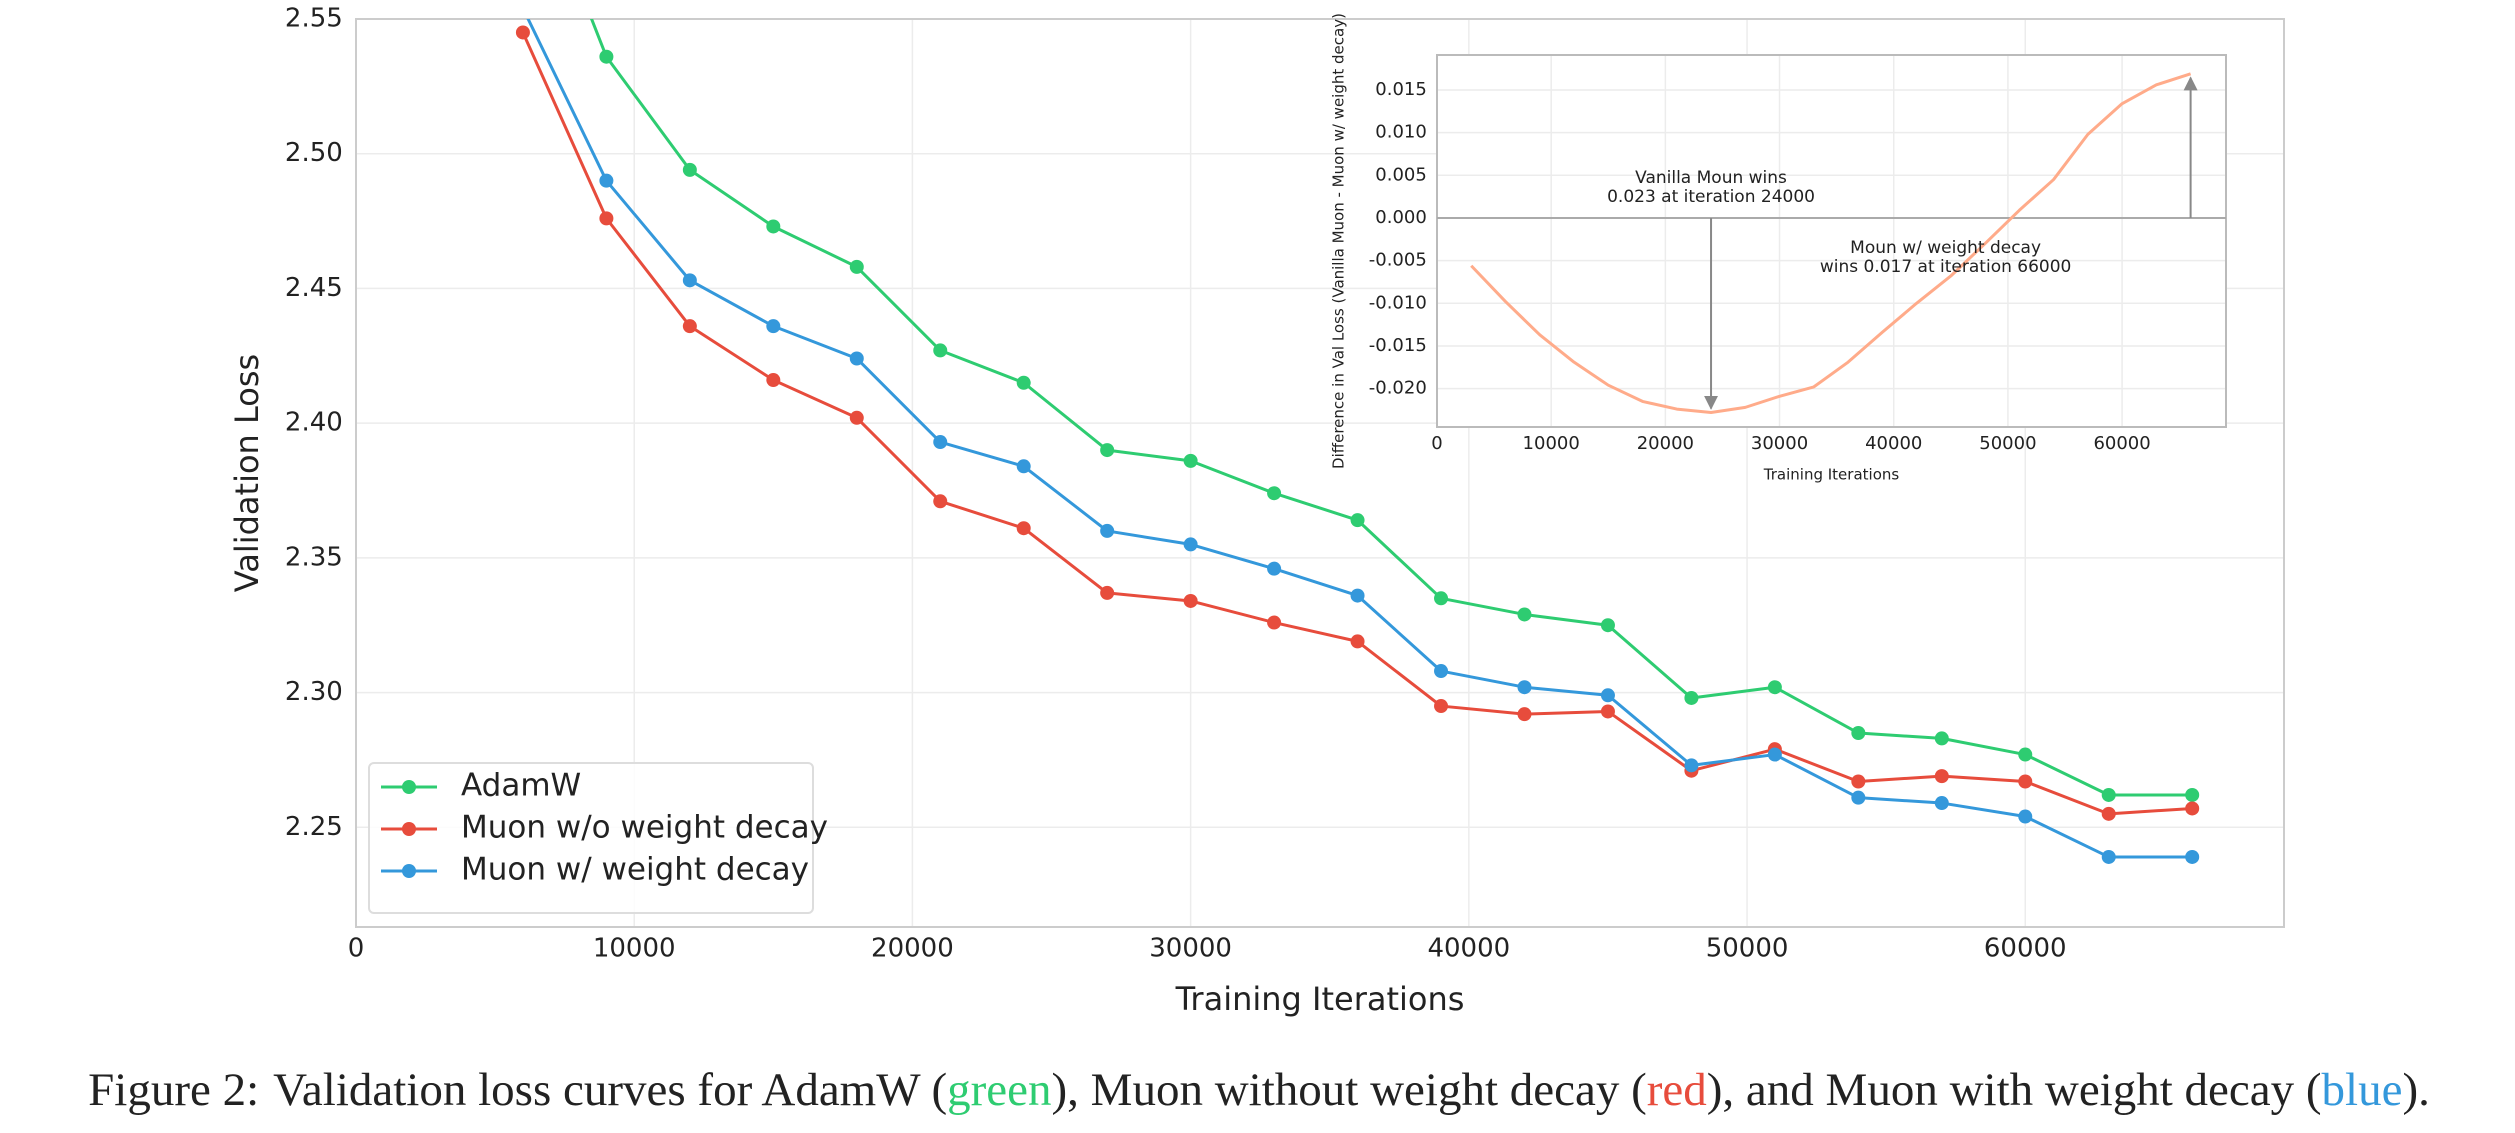  Describe the element at coordinates (1398, 388) in the screenshot. I see `y-tick-label: -0.020` at that location.